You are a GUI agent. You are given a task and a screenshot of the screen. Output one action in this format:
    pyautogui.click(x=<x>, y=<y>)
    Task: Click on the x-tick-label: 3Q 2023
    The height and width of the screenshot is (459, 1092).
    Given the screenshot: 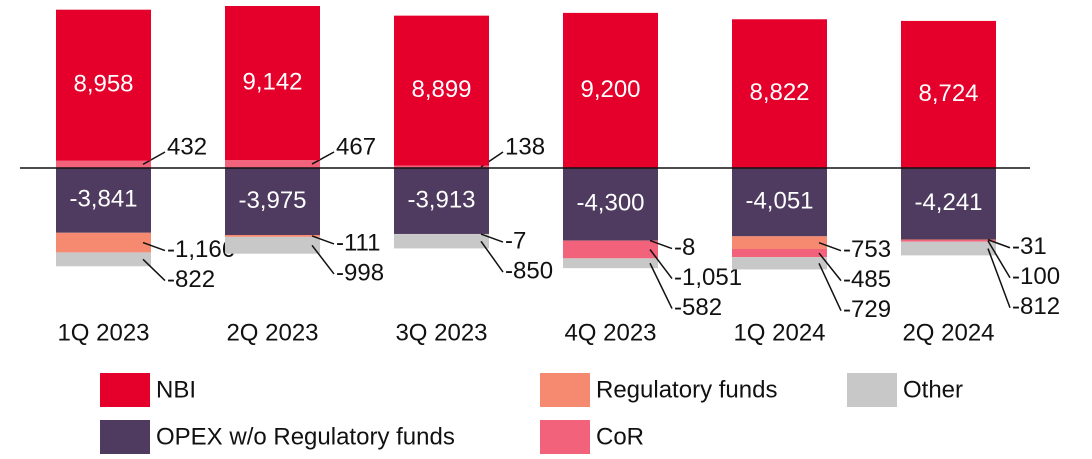 What is the action you would take?
    pyautogui.click(x=441, y=332)
    